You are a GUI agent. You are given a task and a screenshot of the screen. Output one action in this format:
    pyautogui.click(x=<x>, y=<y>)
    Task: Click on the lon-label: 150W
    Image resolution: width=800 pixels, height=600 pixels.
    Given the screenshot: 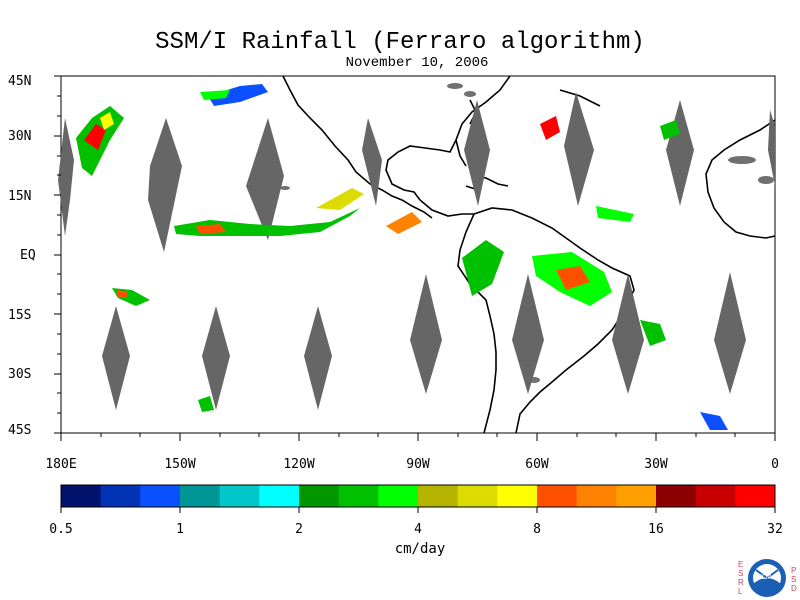 What is the action you would take?
    pyautogui.click(x=180, y=464)
    